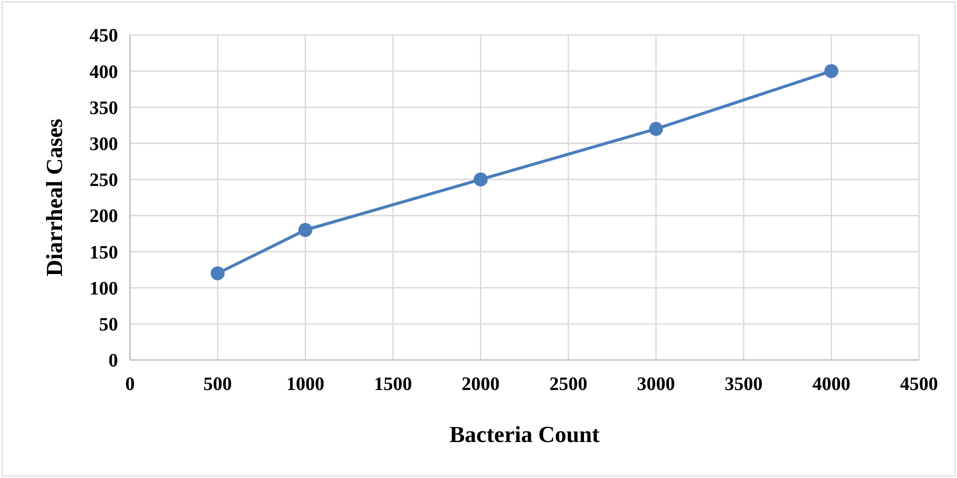 This screenshot has width=957, height=478. Describe the element at coordinates (524, 434) in the screenshot. I see `x-axis-title: Bacteria Count` at that location.